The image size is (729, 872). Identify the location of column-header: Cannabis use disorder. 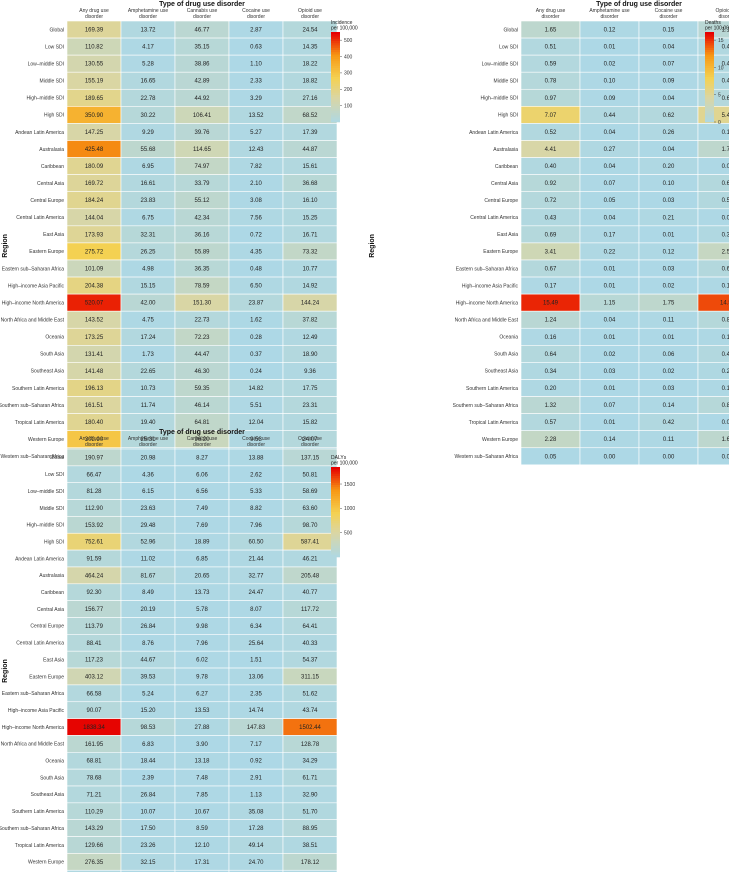
(202, 14).